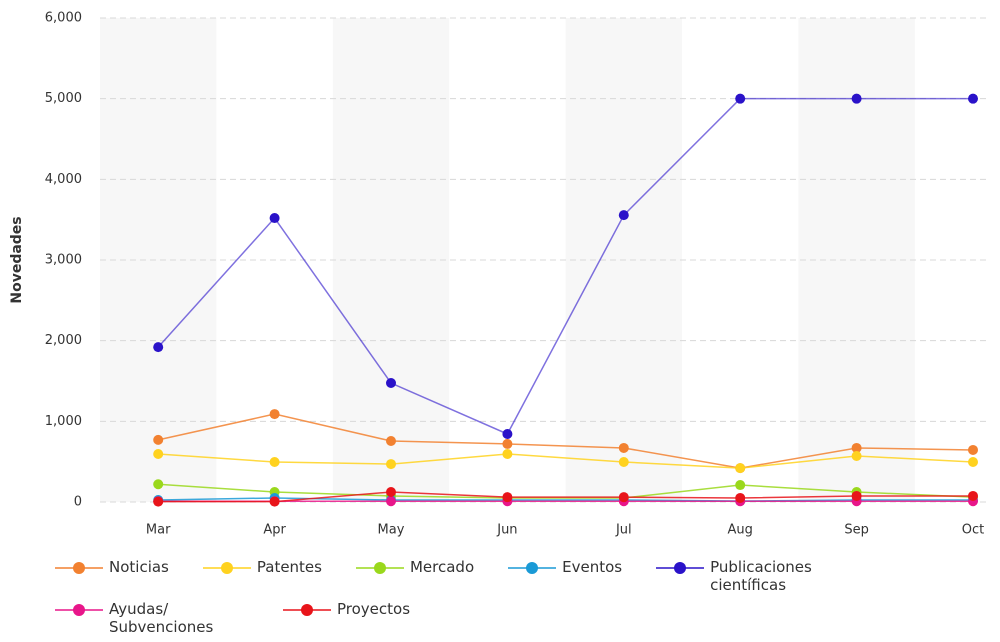 The image size is (1000, 642). I want to click on y-tick-label: 6,000, so click(63, 18).